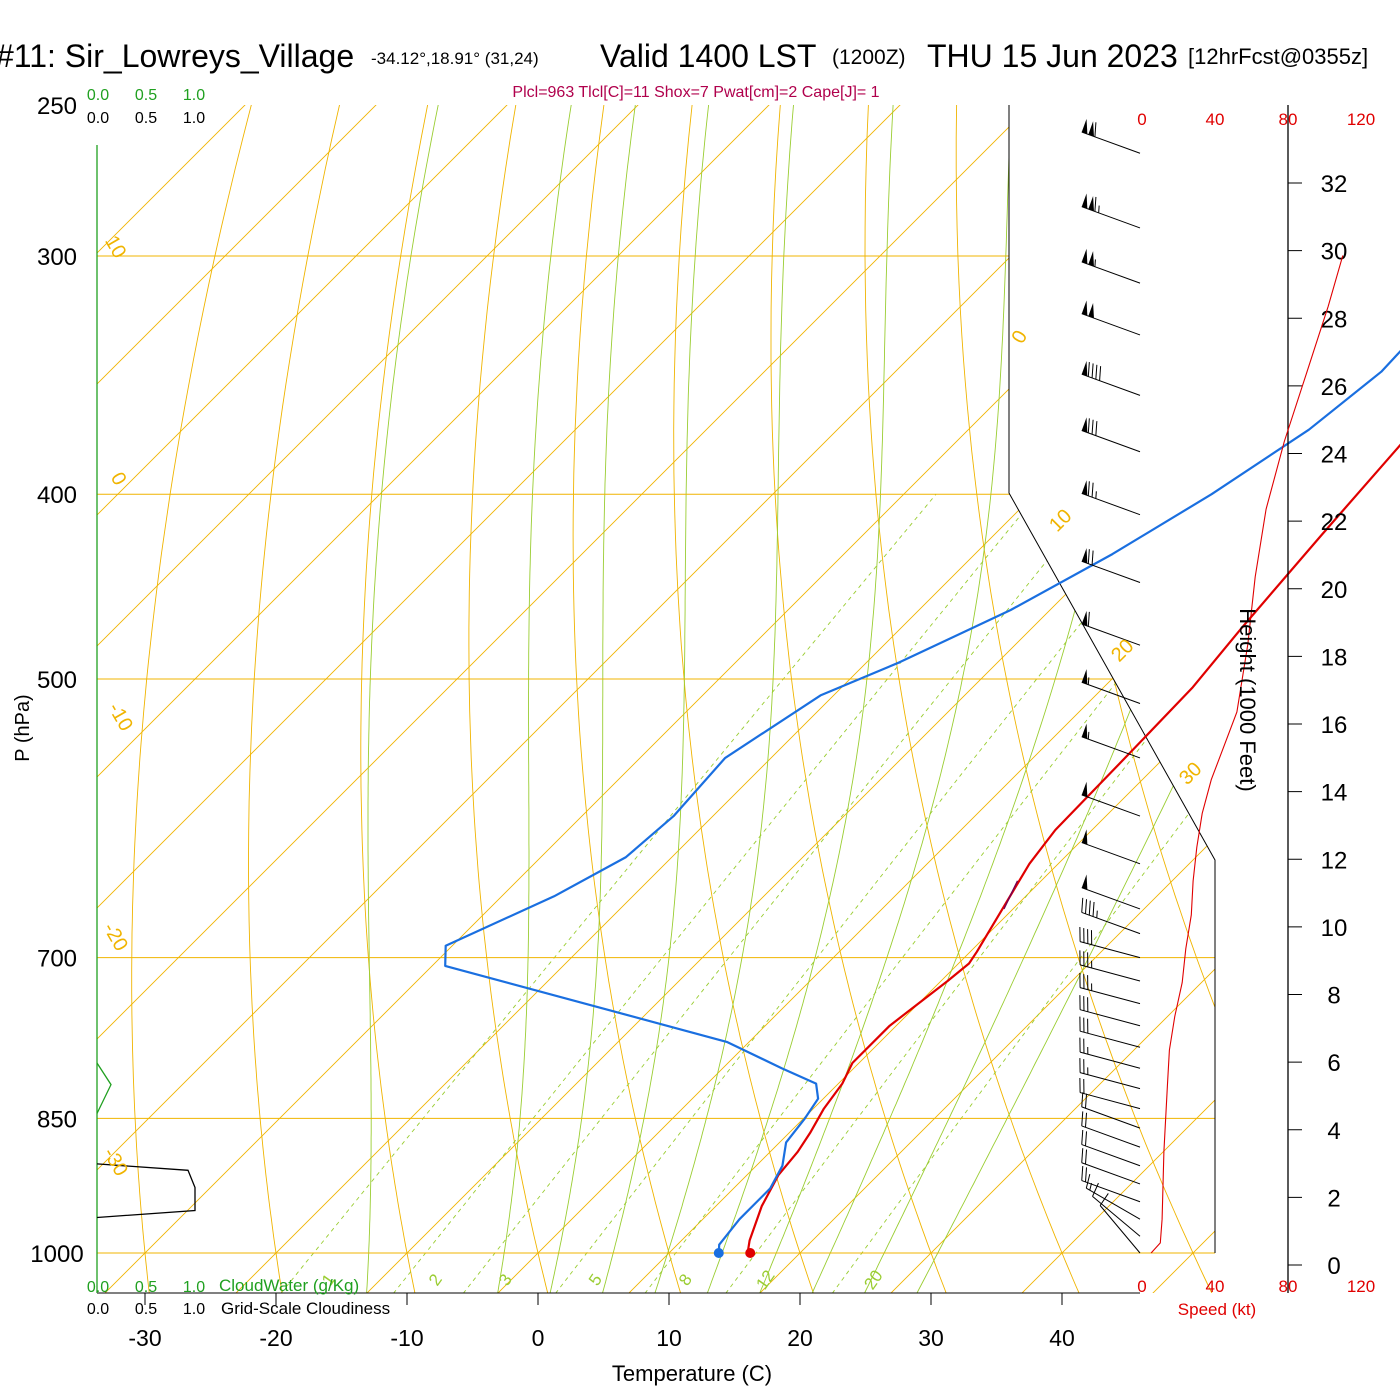 Image resolution: width=1400 pixels, height=1400 pixels. I want to click on mixing-ratio-label: 12, so click(765, 1280).